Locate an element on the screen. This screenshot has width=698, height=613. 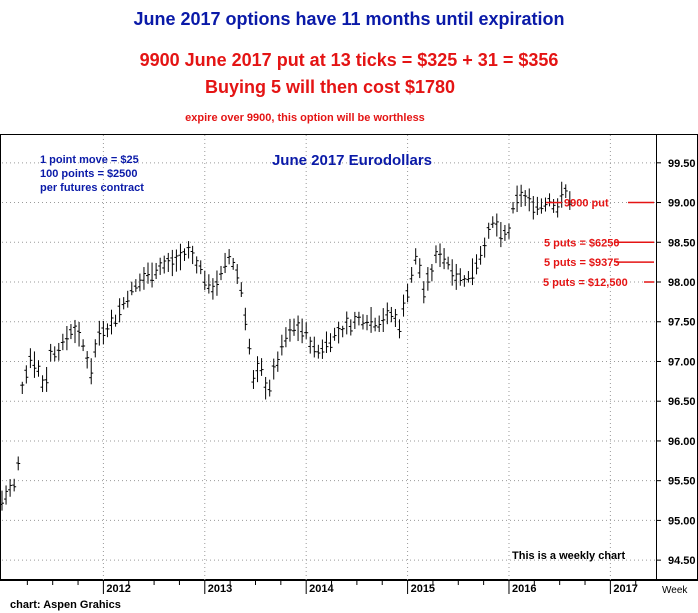
chart-credit: chart: Aspen Grahics is located at coordinates (65, 605).